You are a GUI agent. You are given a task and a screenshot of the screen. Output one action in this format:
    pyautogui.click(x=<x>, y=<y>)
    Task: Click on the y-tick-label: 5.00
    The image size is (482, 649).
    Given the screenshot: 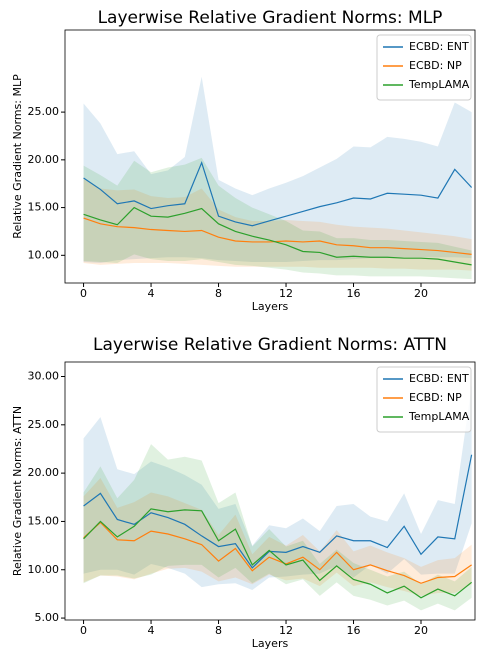 What is the action you would take?
    pyautogui.click(x=47, y=617)
    